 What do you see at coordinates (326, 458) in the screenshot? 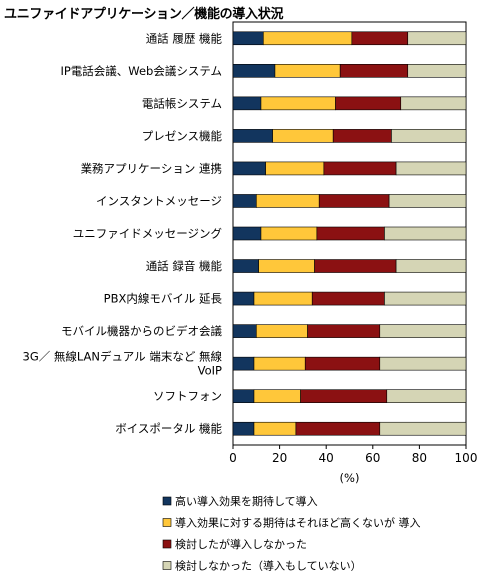
I see `x-tick-label: 40` at bounding box center [326, 458].